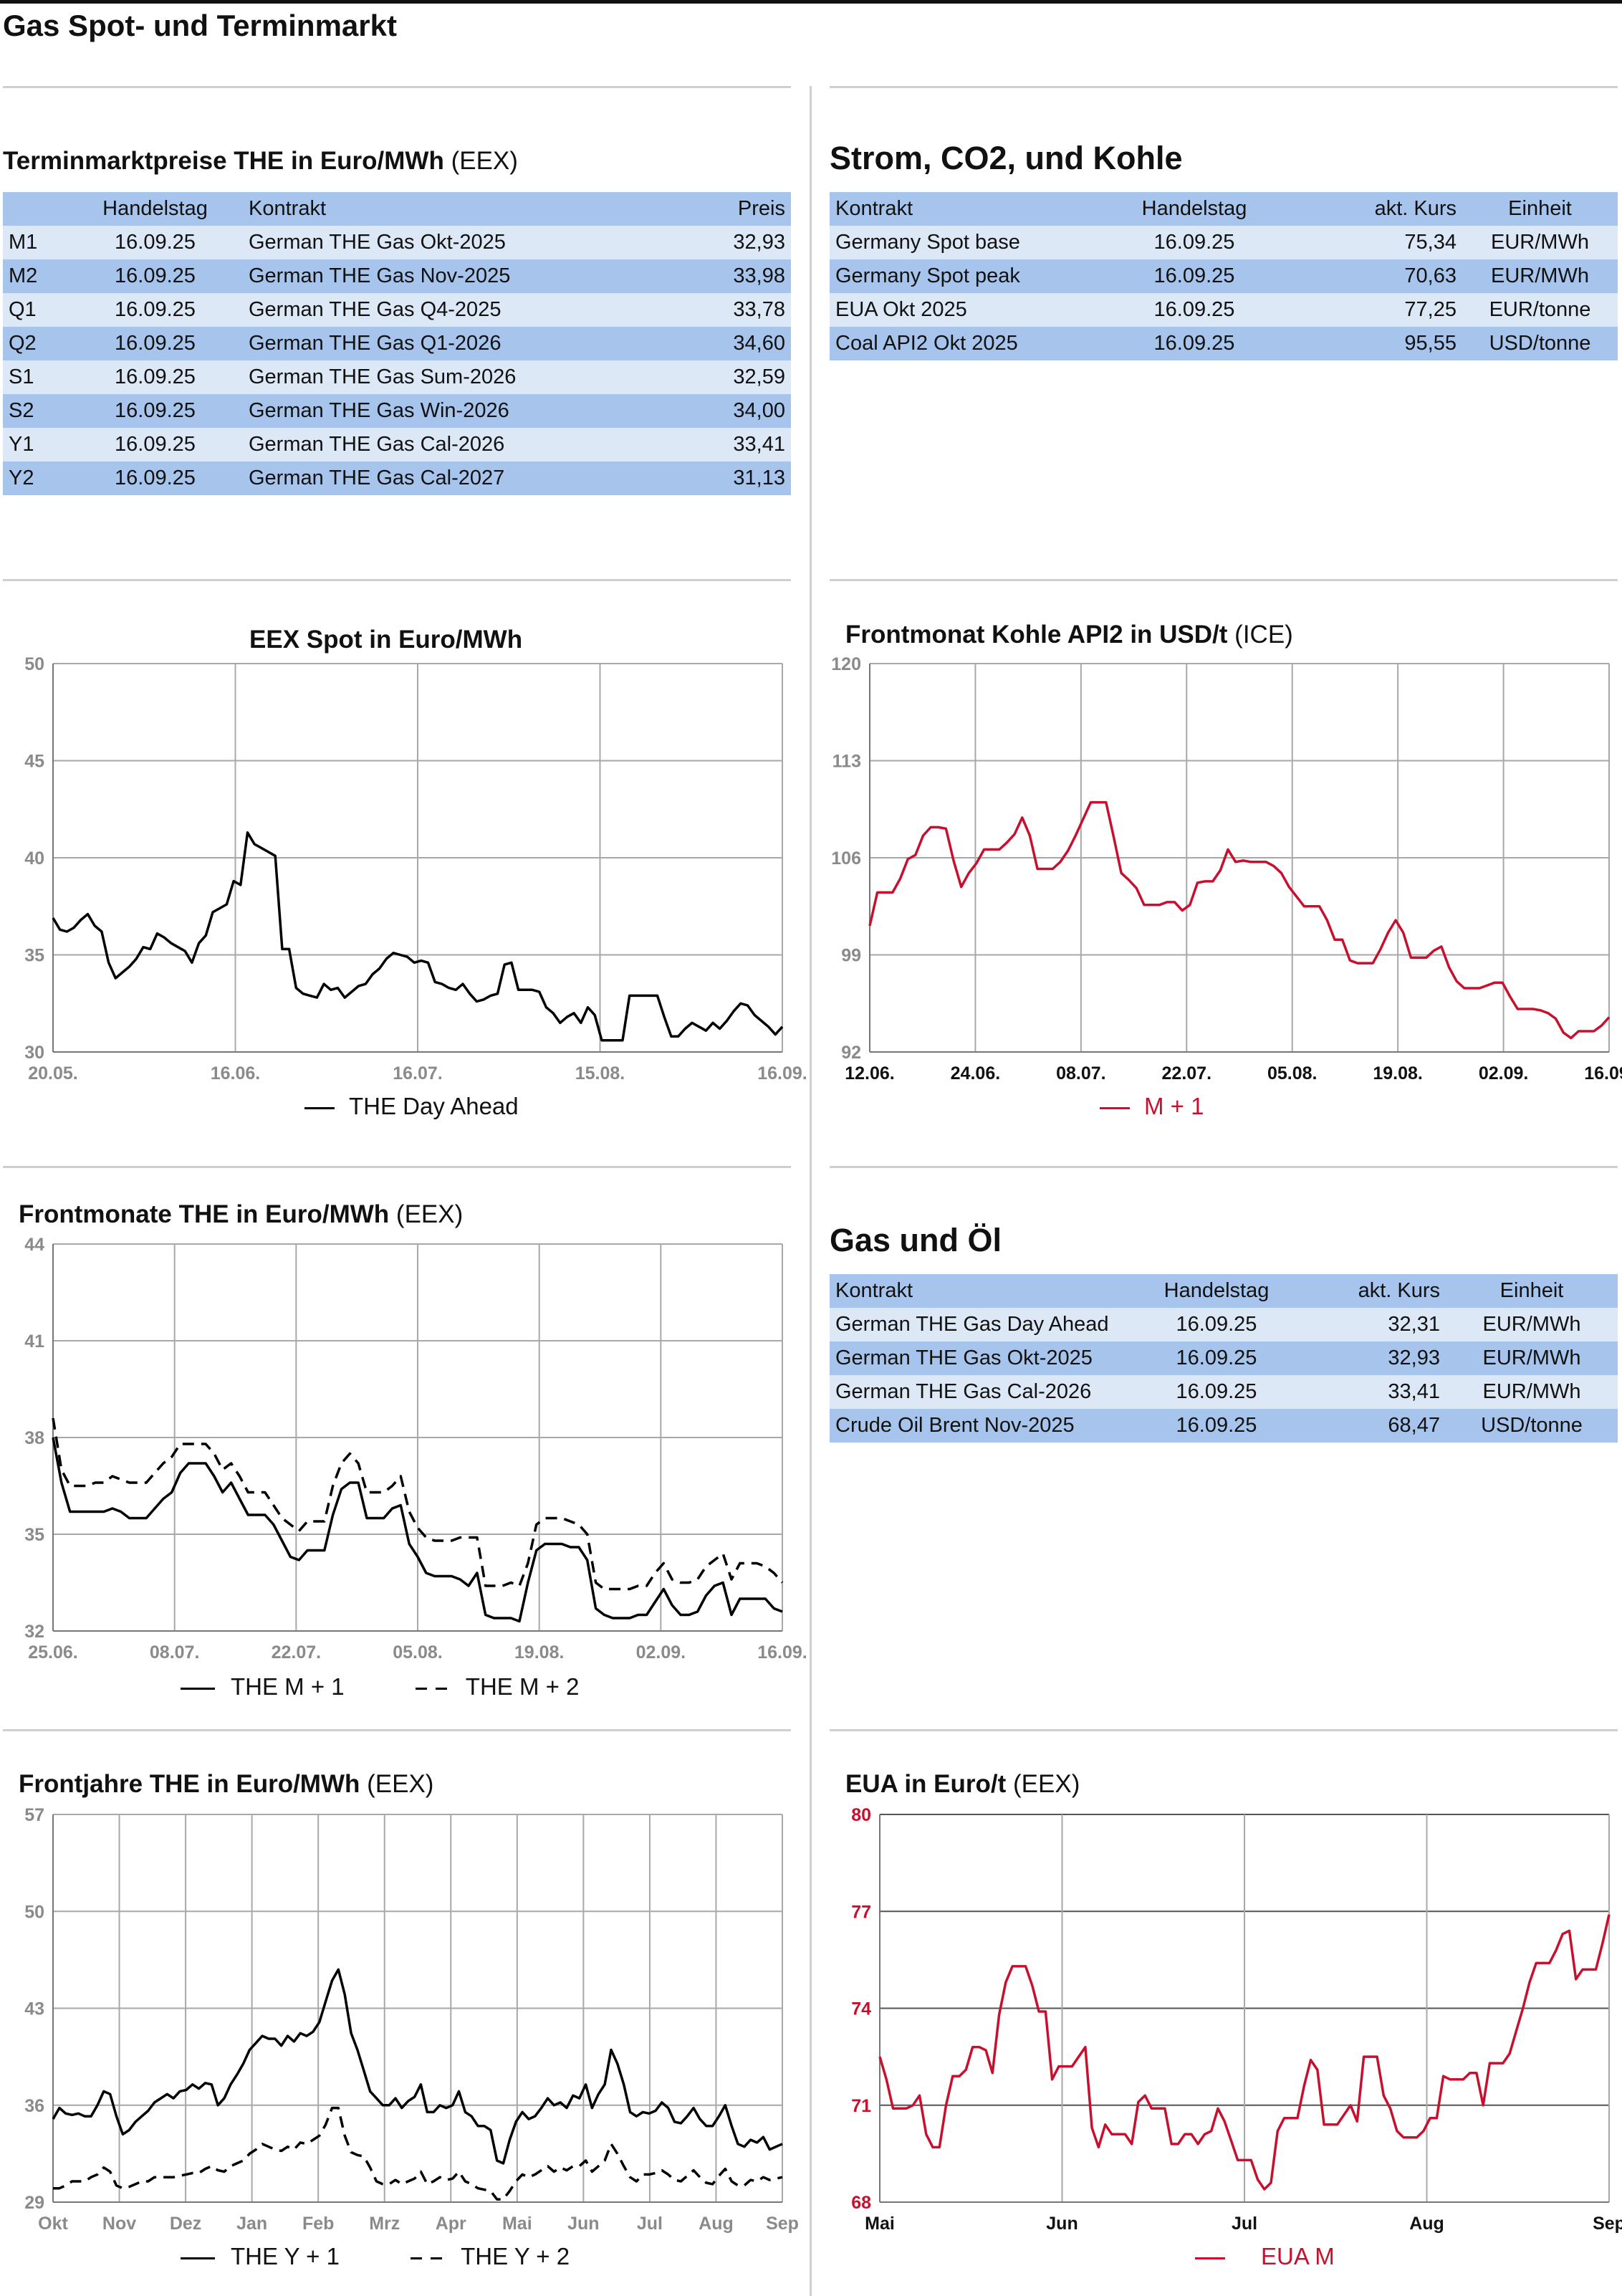 The image size is (1622, 2296). Describe the element at coordinates (1174, 1106) in the screenshot. I see `kohle-legend-label: M + 1` at that location.